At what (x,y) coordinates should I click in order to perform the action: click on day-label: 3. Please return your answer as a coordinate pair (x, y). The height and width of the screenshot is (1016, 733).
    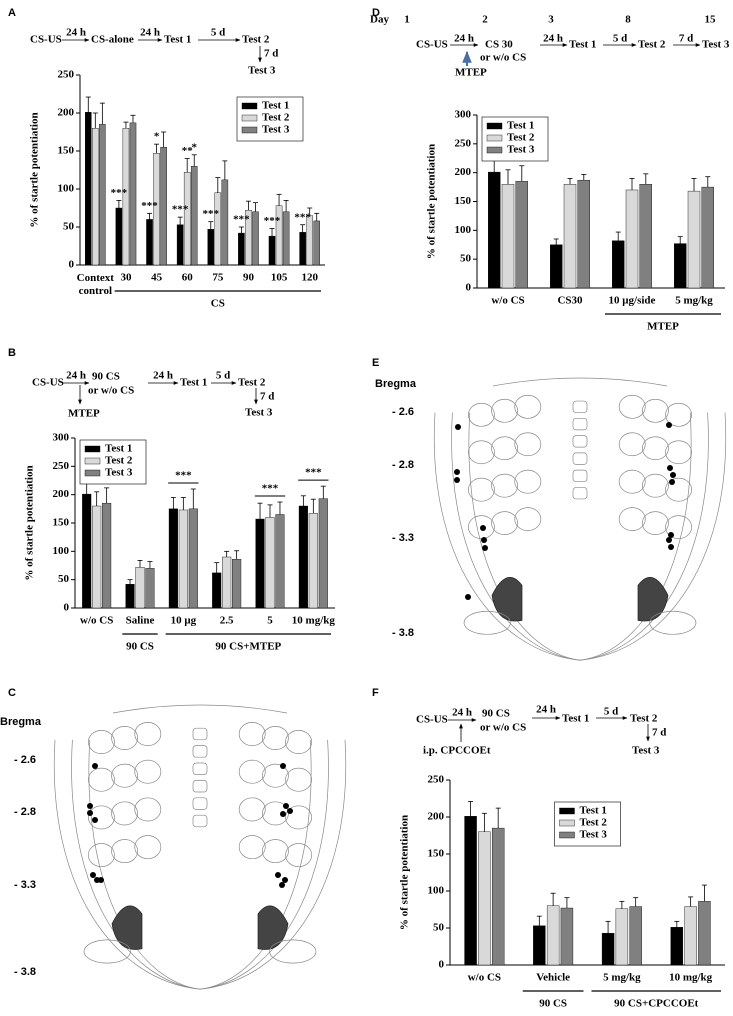
    Looking at the image, I should click on (551, 20).